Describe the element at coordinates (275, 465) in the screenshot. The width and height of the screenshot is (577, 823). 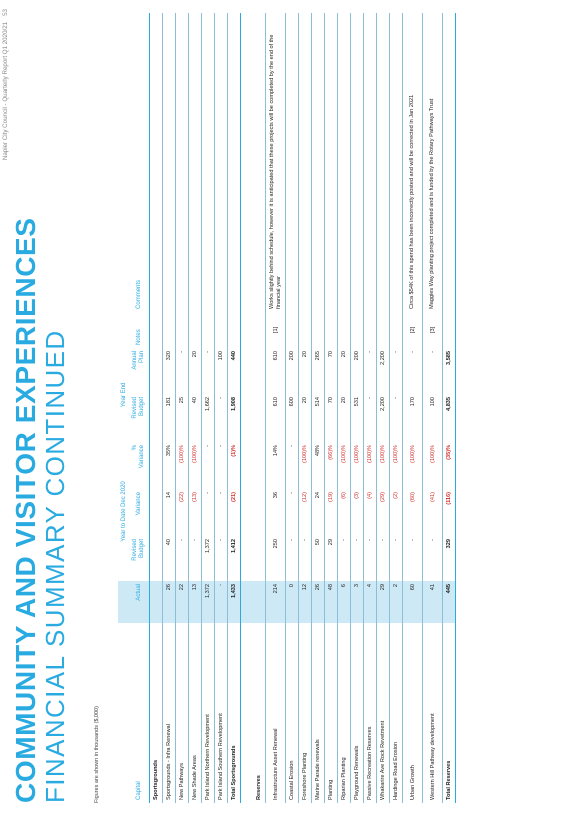
I see `cell-pct: 14%` at that location.